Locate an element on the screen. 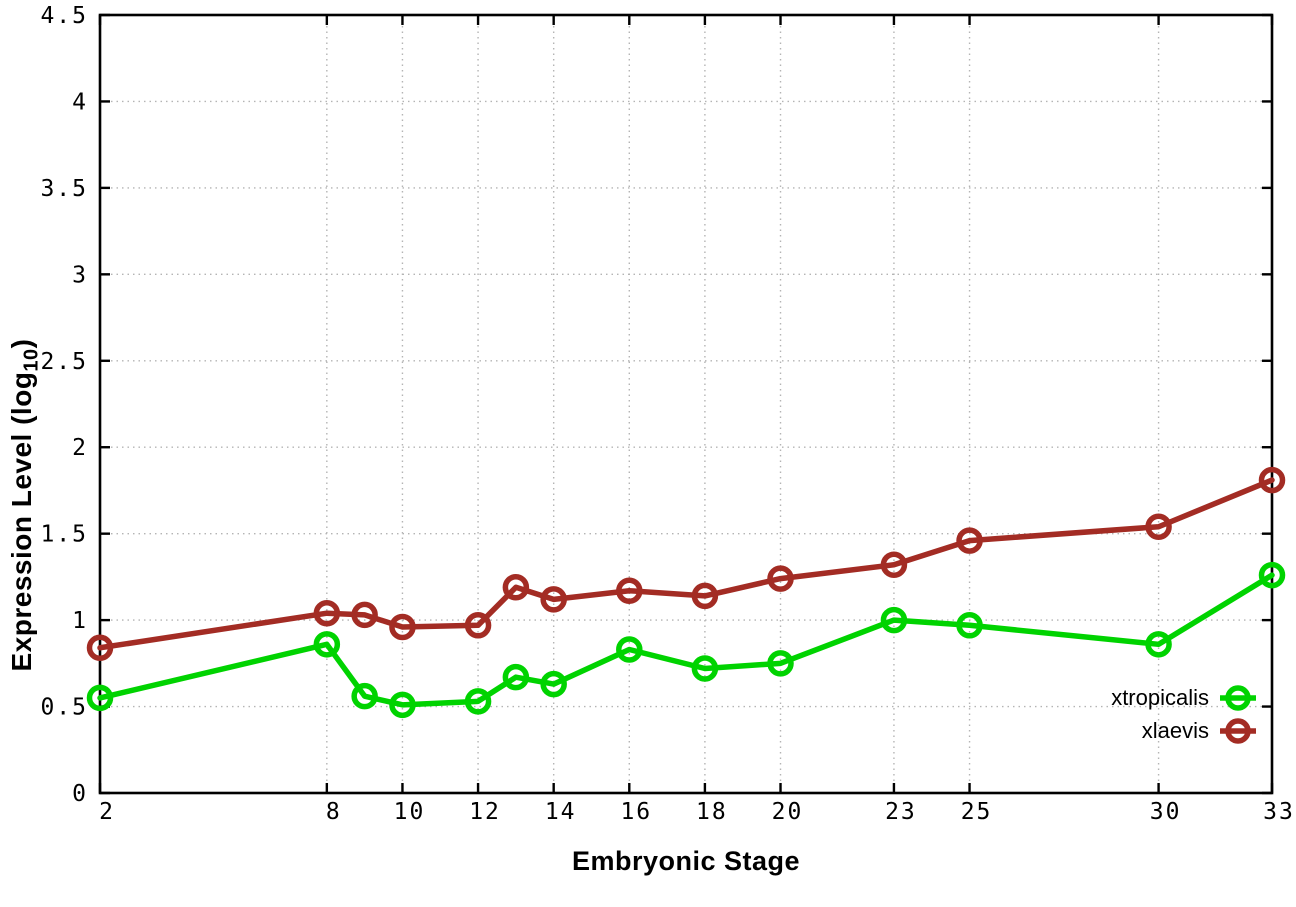 The height and width of the screenshot is (907, 1296). y-tick-label: 0 is located at coordinates (80, 794).